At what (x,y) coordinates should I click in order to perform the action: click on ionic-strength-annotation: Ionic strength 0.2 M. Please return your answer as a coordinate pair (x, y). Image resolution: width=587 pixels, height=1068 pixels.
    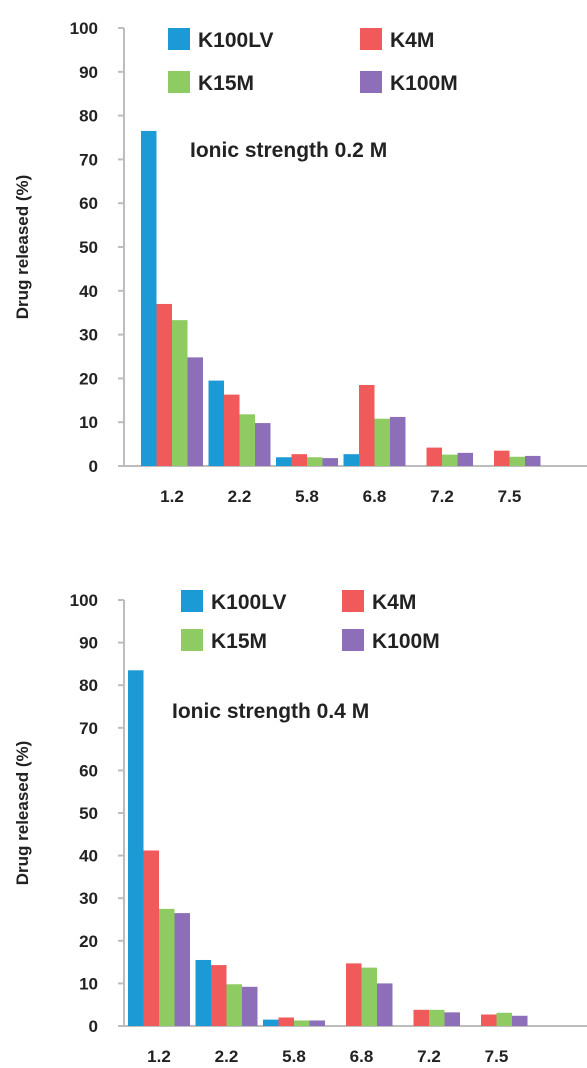
    Looking at the image, I should click on (288, 150).